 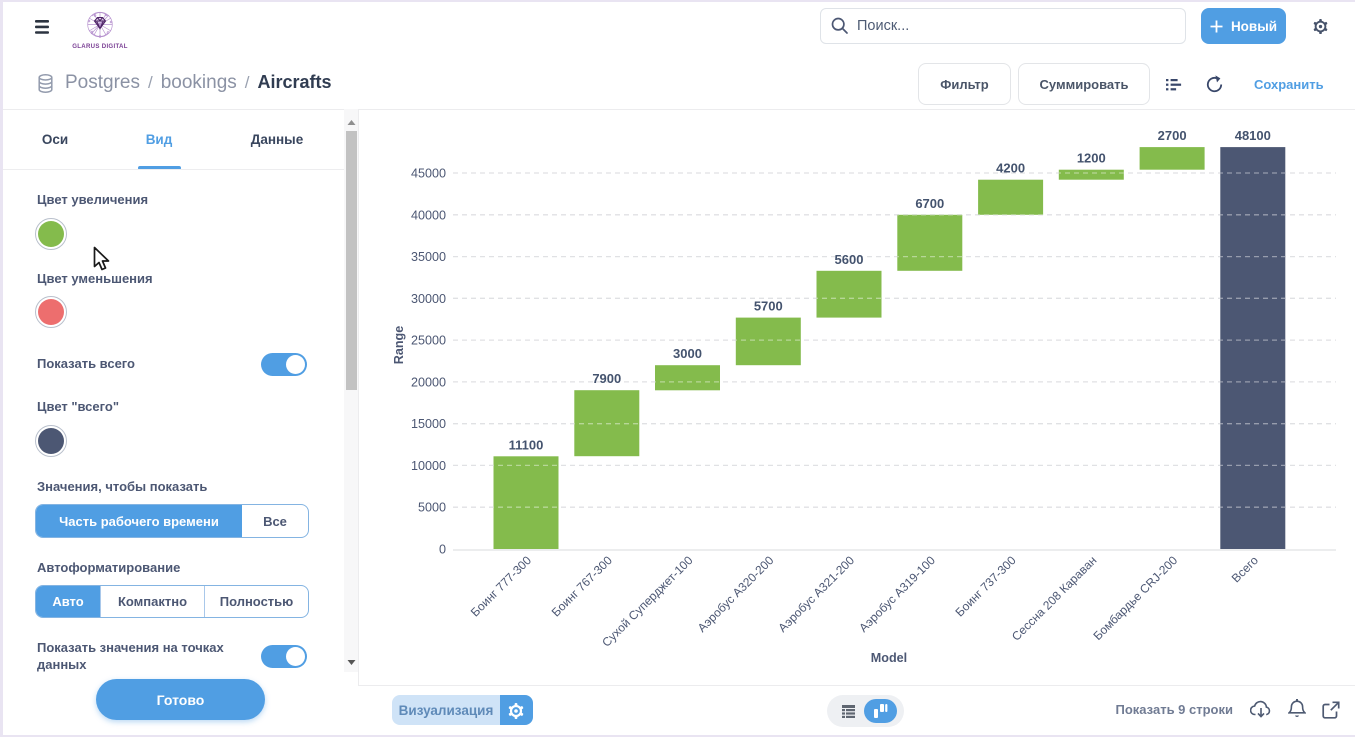 I want to click on svg-text: 5000, so click(x=432, y=508).